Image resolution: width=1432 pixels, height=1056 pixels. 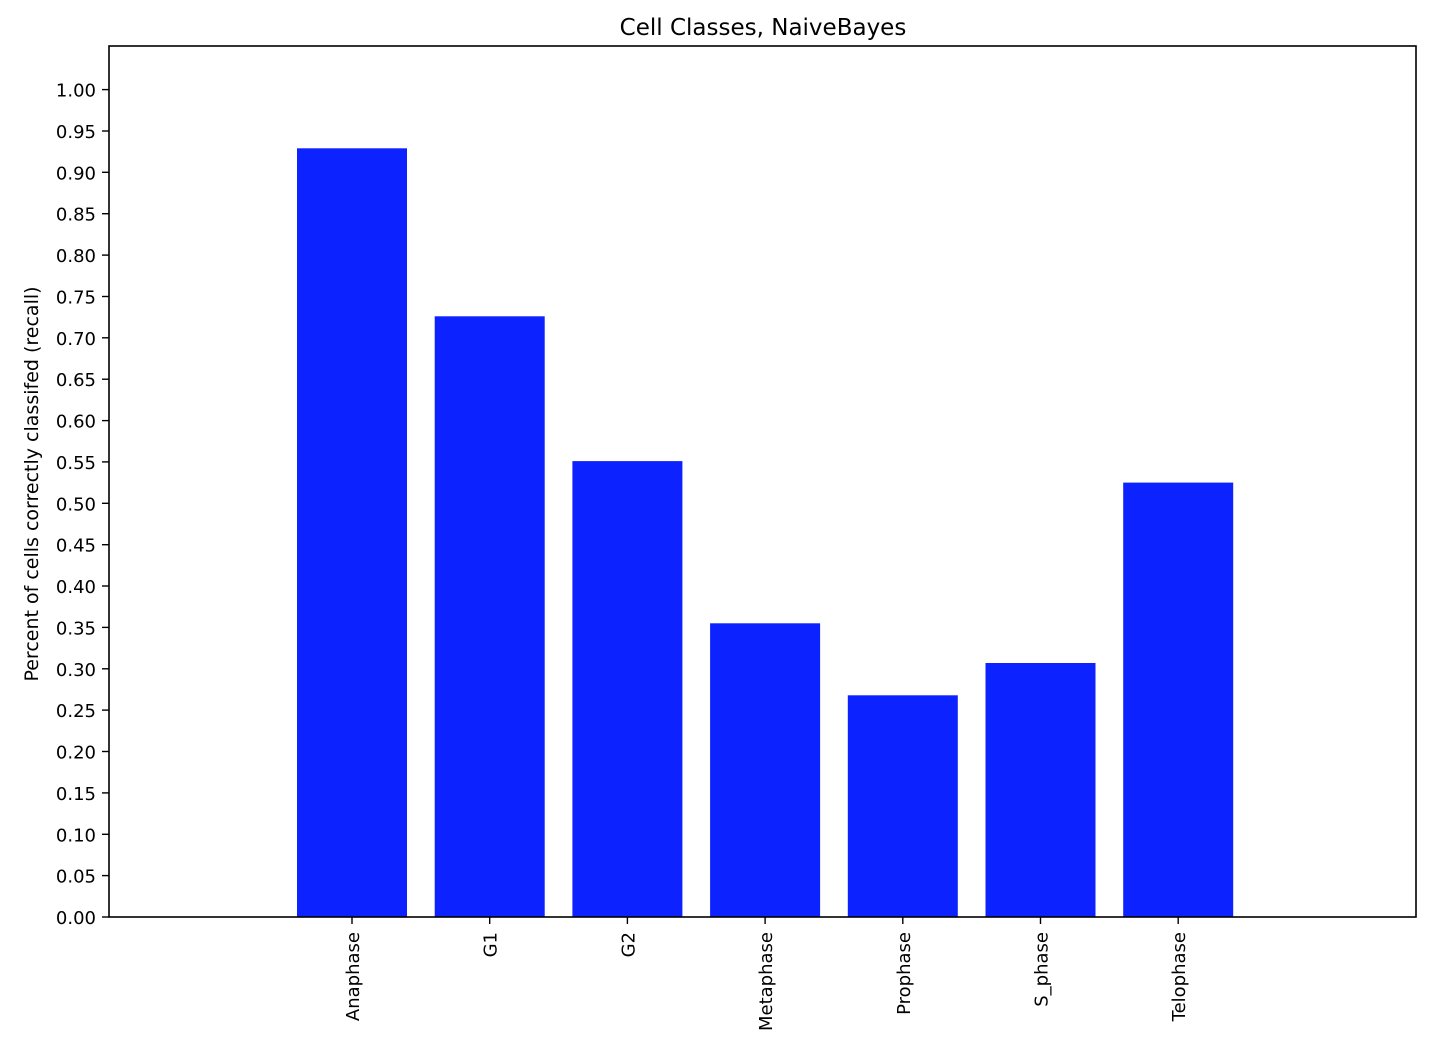 What do you see at coordinates (76, 794) in the screenshot?
I see `y-tick-label: 0.15` at bounding box center [76, 794].